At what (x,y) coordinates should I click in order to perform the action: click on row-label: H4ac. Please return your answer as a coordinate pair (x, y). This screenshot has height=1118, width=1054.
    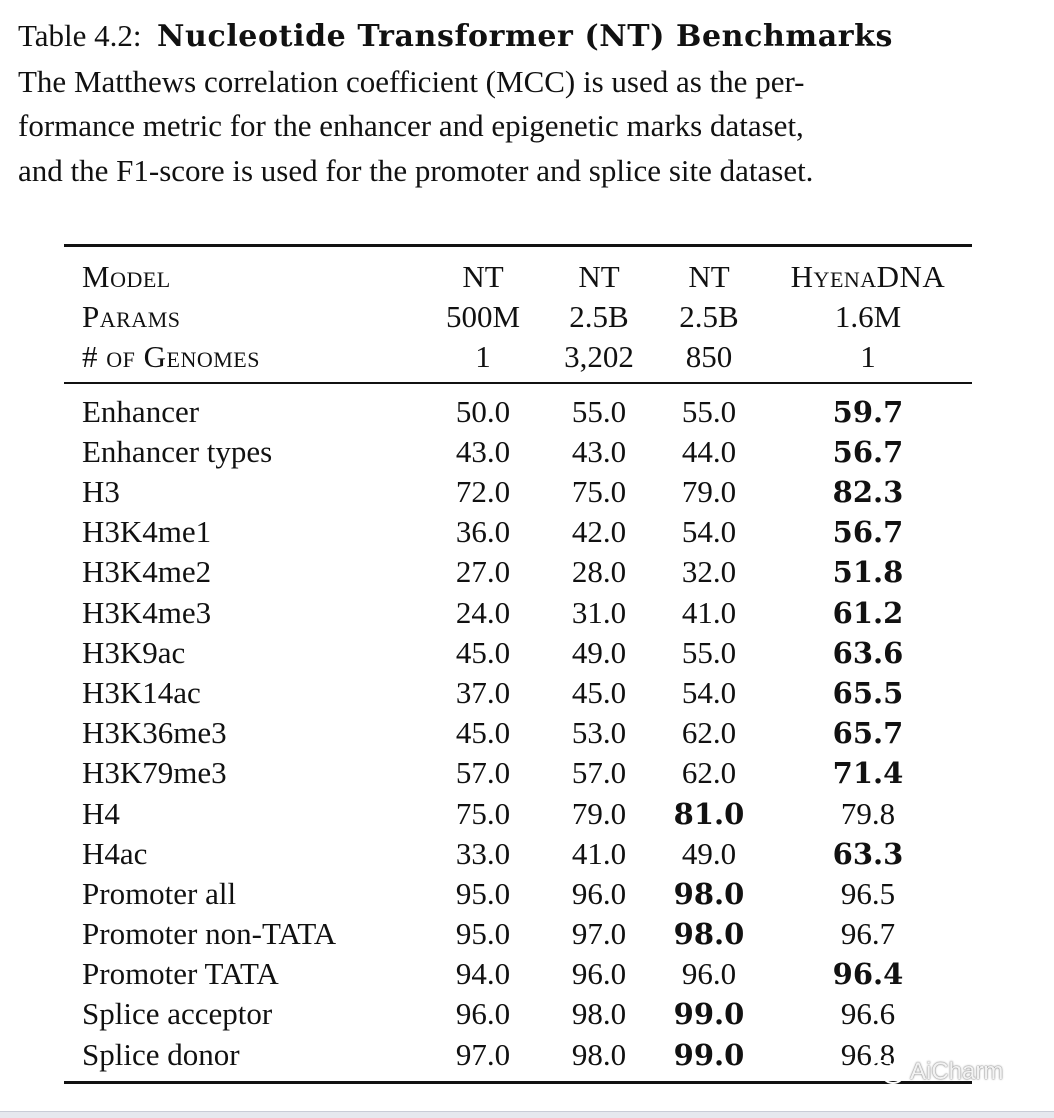
    Looking at the image, I should click on (115, 853).